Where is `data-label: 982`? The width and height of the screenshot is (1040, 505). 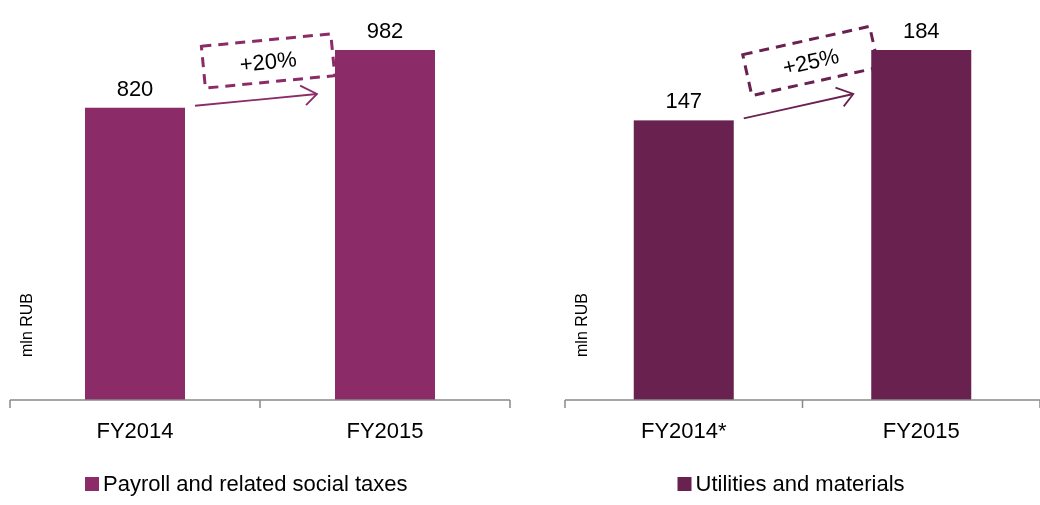
data-label: 982 is located at coordinates (385, 30).